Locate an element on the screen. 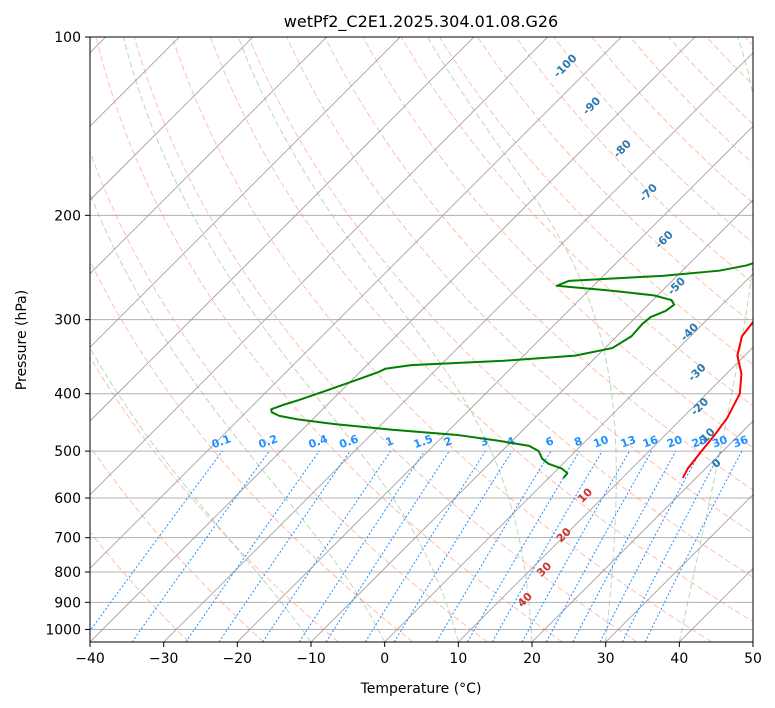 The height and width of the screenshot is (708, 775). y-tick-label: 800 is located at coordinates (67, 573).